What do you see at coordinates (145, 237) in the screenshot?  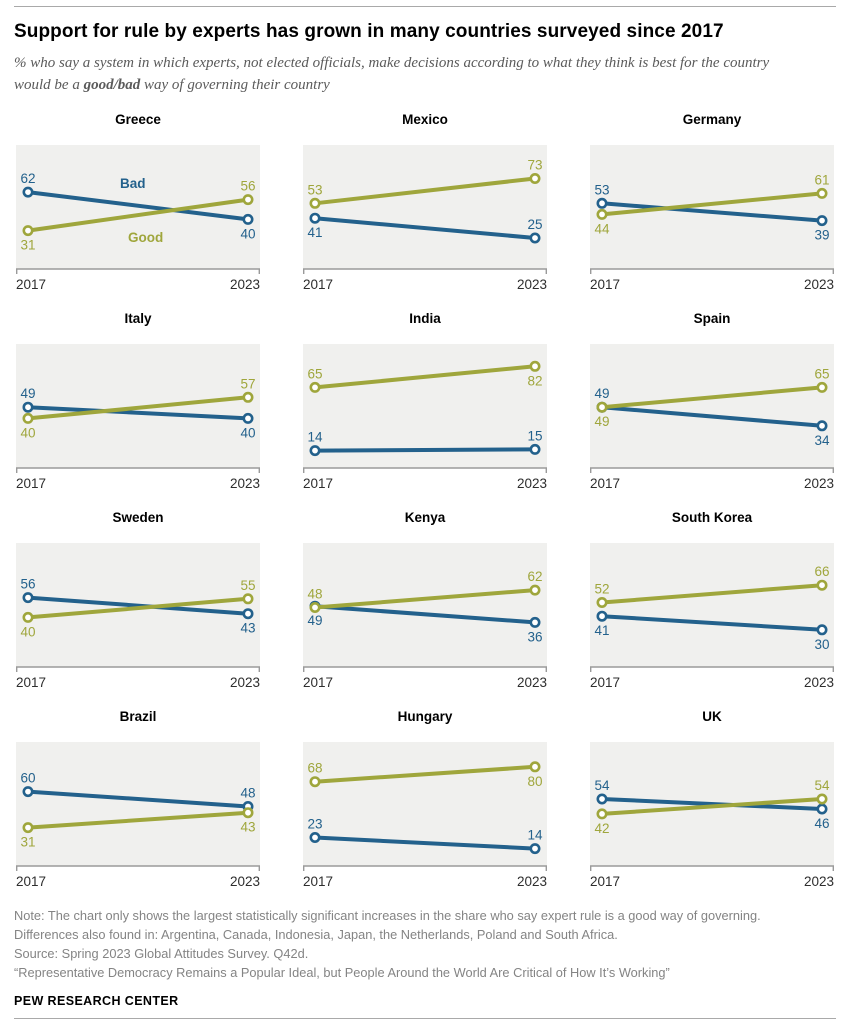 I see `good-series-label: Good` at bounding box center [145, 237].